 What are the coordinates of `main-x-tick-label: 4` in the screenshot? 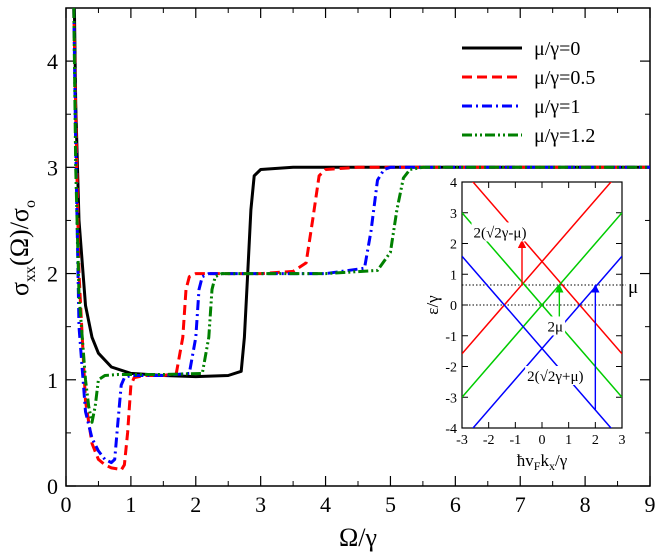 It's located at (325, 504).